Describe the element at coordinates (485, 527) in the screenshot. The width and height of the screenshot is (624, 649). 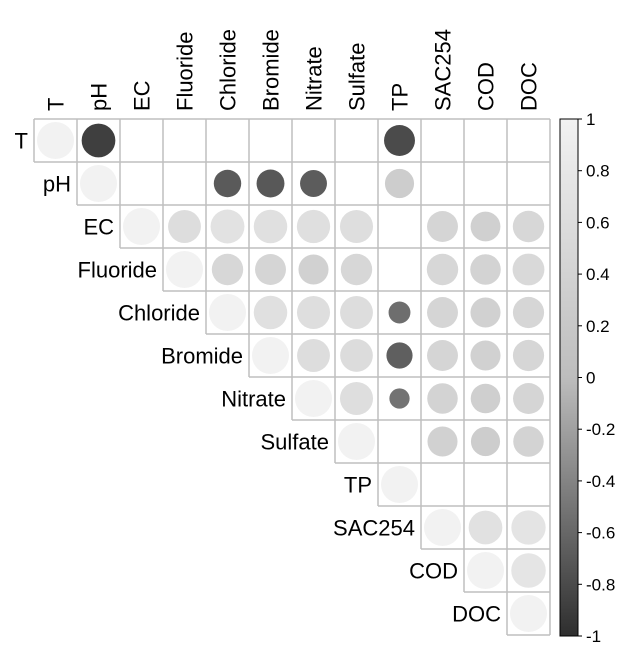
I see `correlation-circle-sac254-cod` at that location.